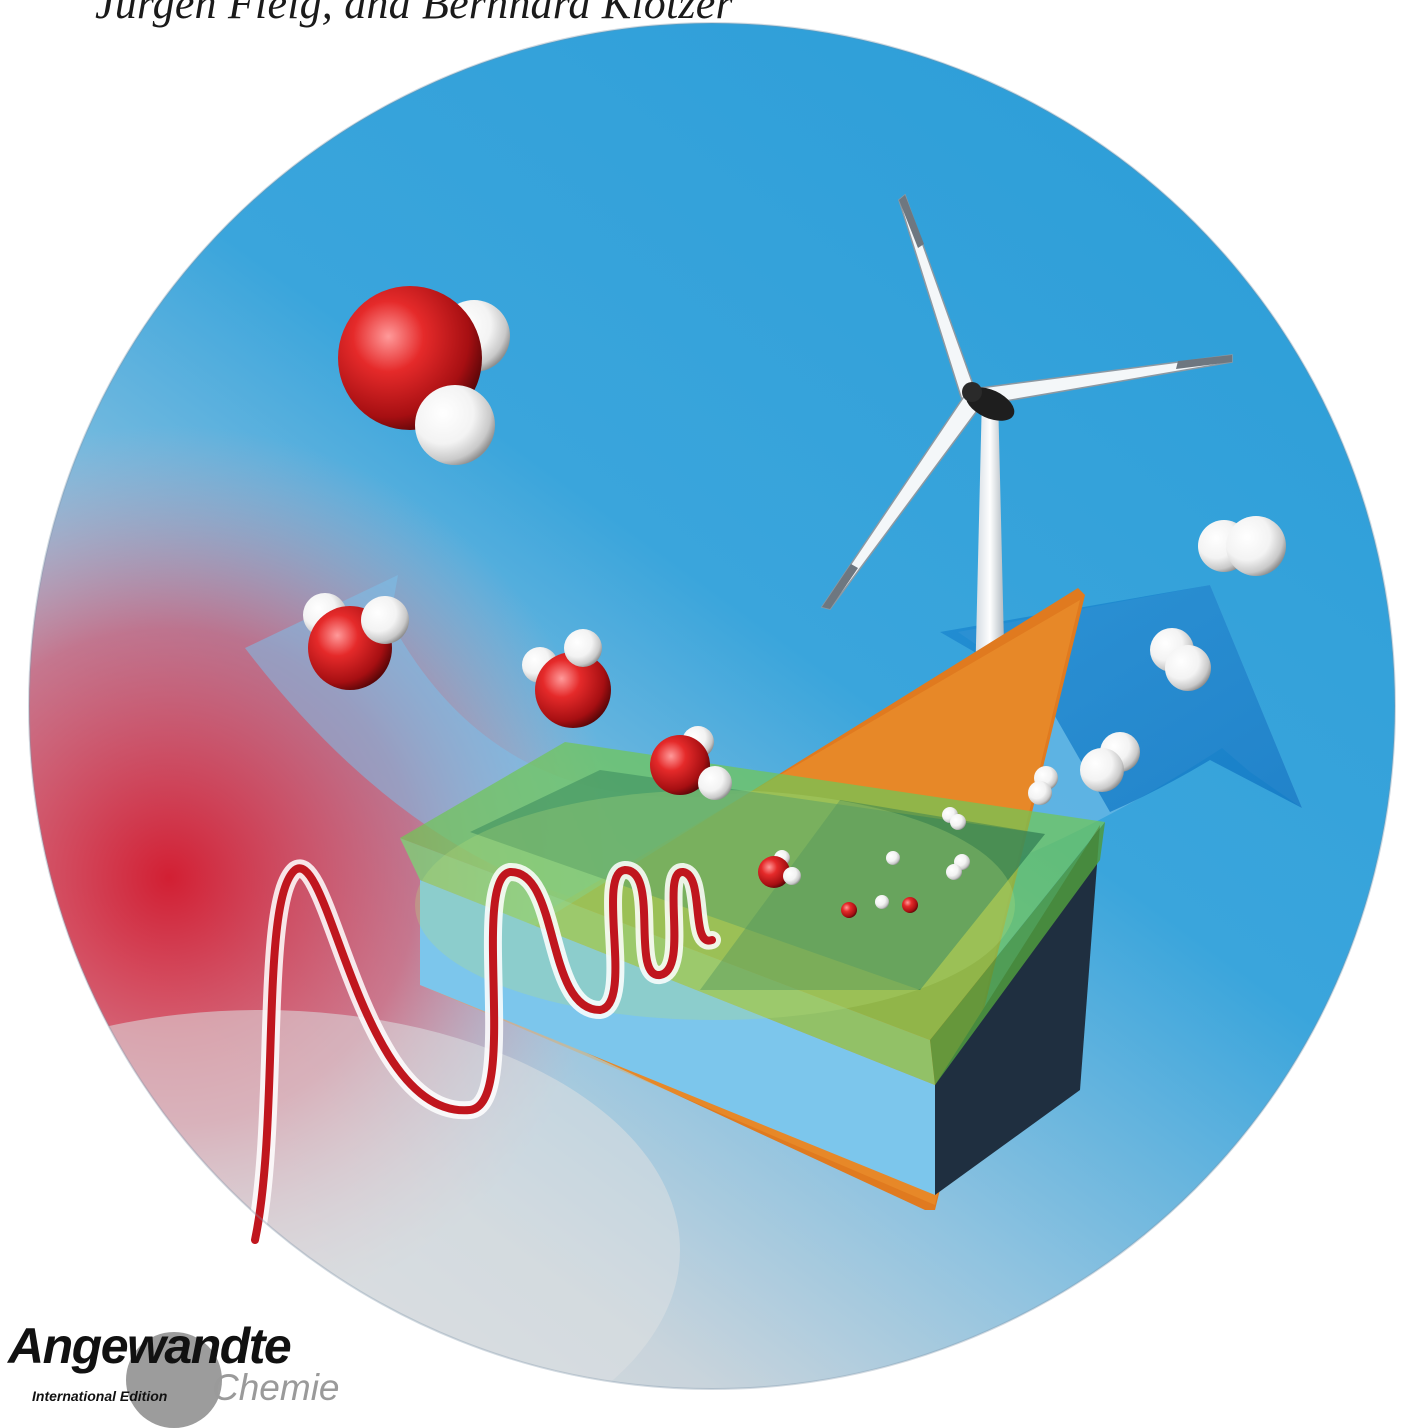 This screenshot has height=1428, width=1409. What do you see at coordinates (100, 1396) in the screenshot?
I see `logo-edition: International Edition` at bounding box center [100, 1396].